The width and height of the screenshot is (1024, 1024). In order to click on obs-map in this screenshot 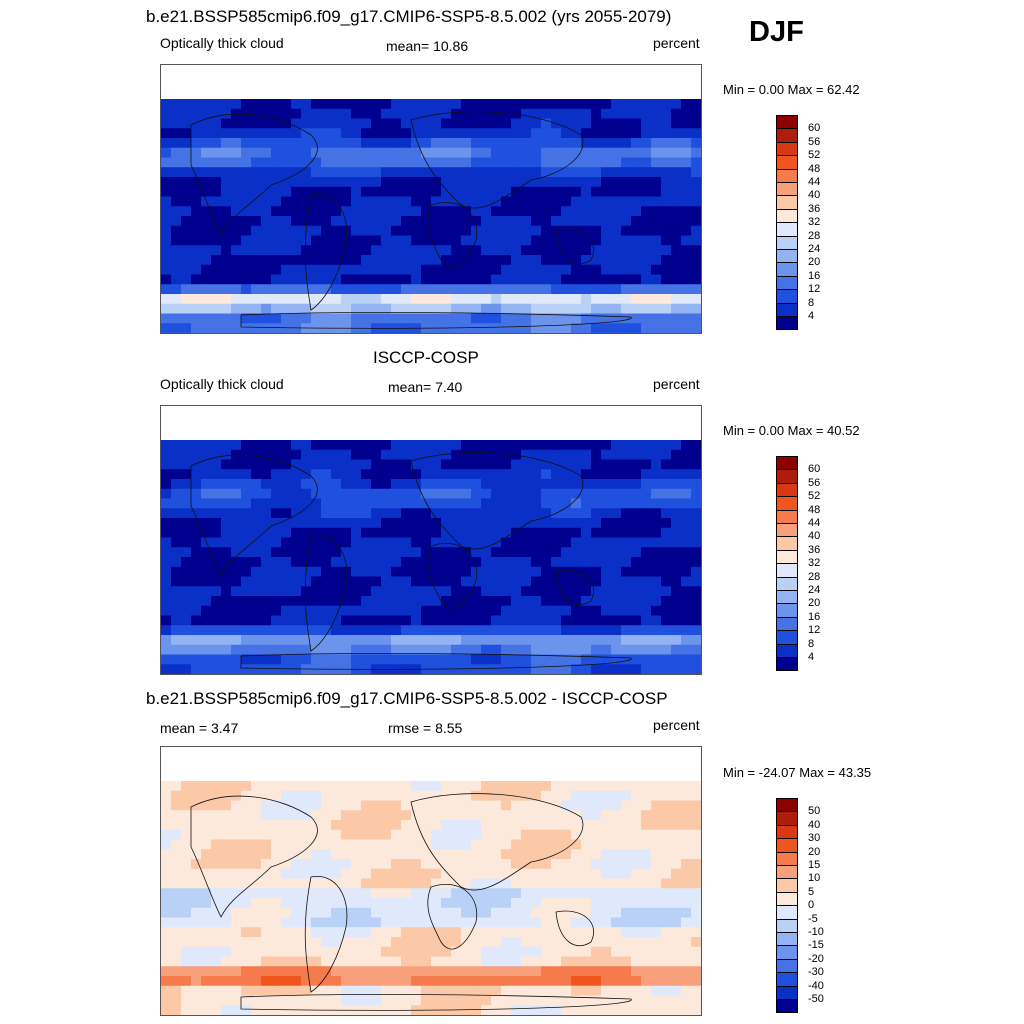, I will do `click(431, 540)`.